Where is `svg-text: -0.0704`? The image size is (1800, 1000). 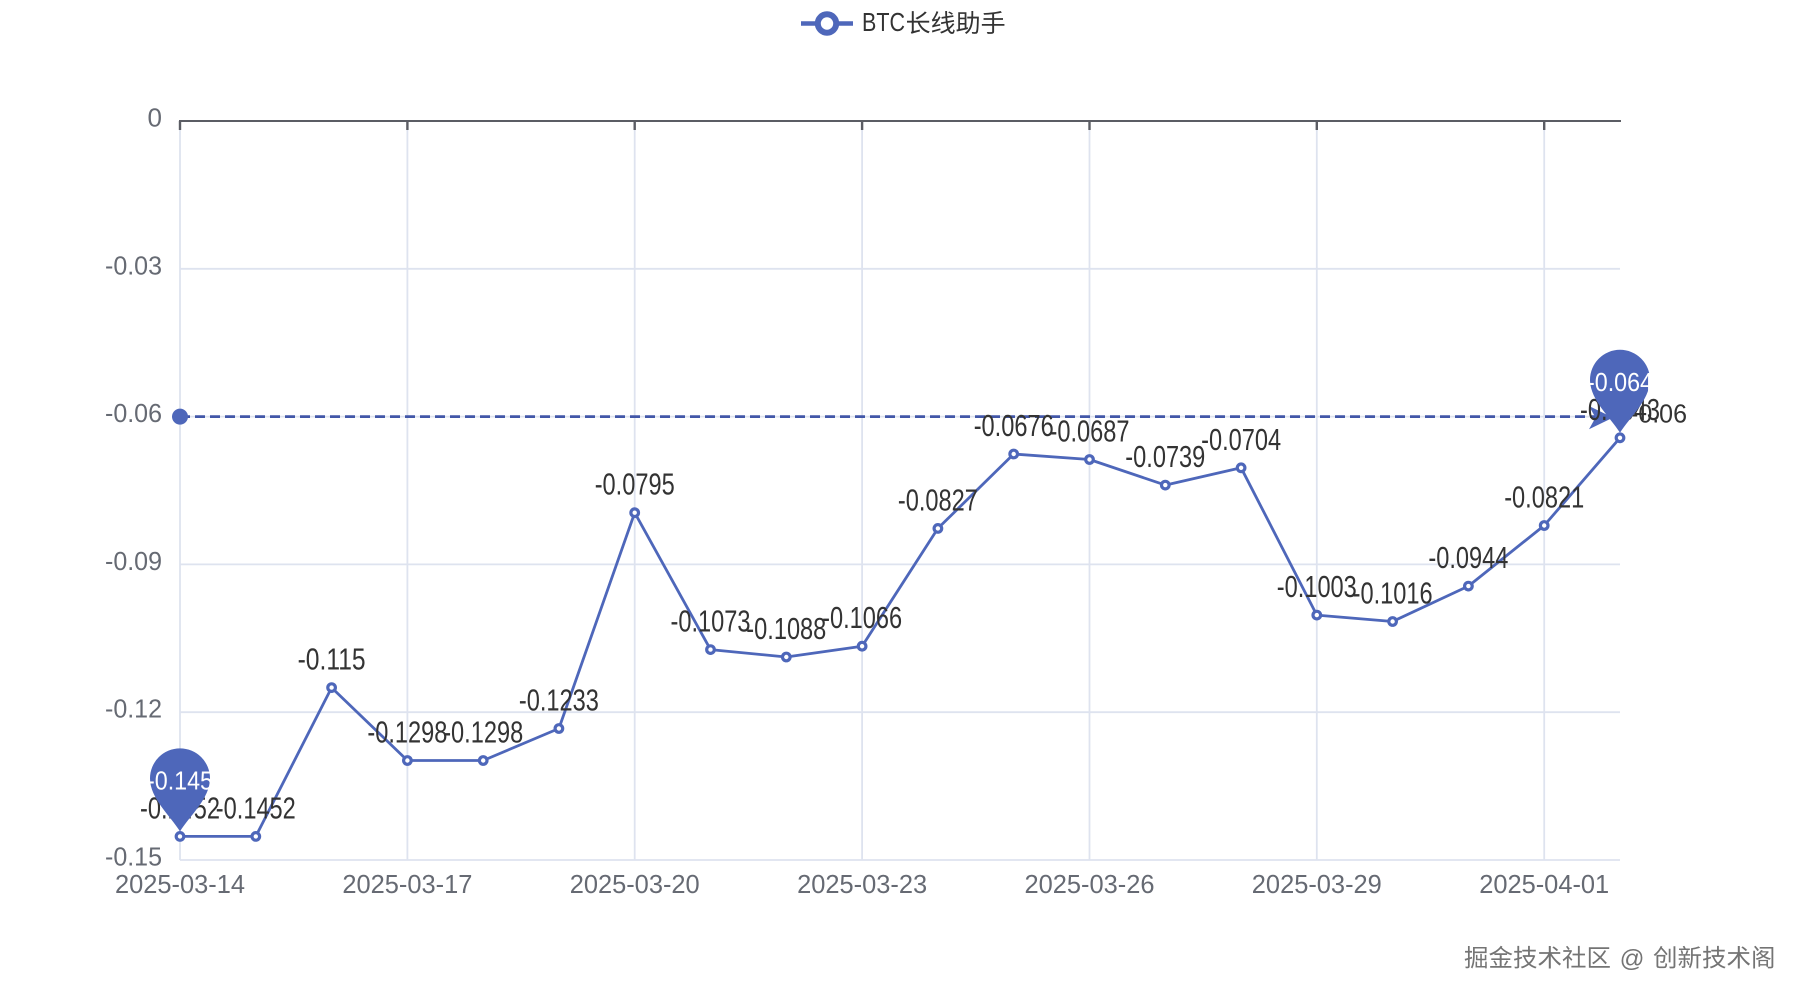 svg-text: -0.0704 is located at coordinates (1241, 439).